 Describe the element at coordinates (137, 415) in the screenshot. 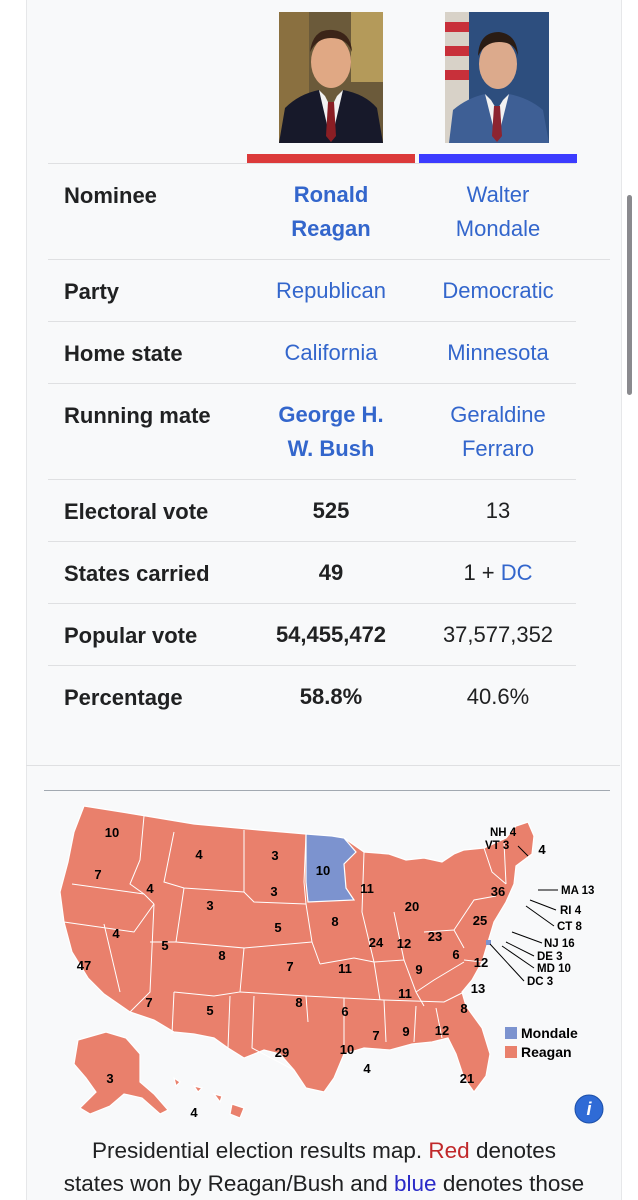

I see `row-label-running-mate: Running mate` at that location.